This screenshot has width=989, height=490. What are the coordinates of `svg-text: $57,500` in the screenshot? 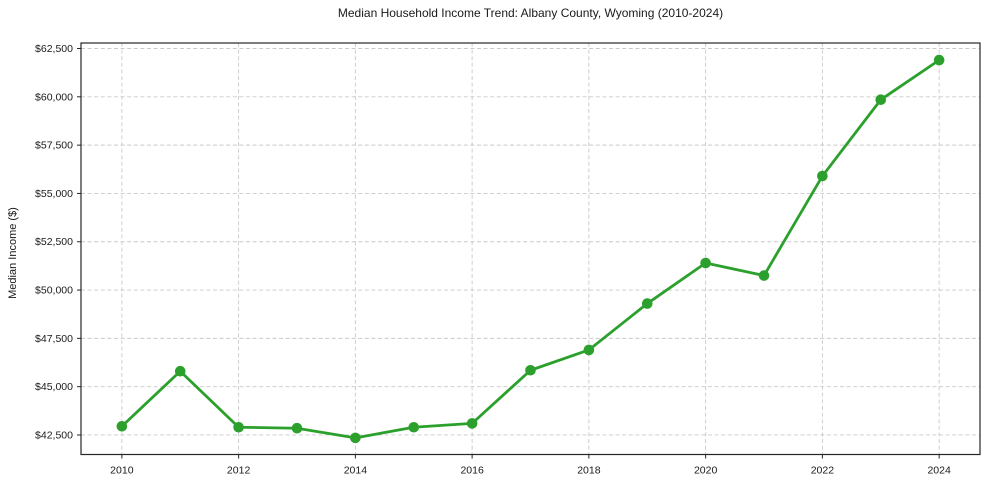 It's located at (54, 146).